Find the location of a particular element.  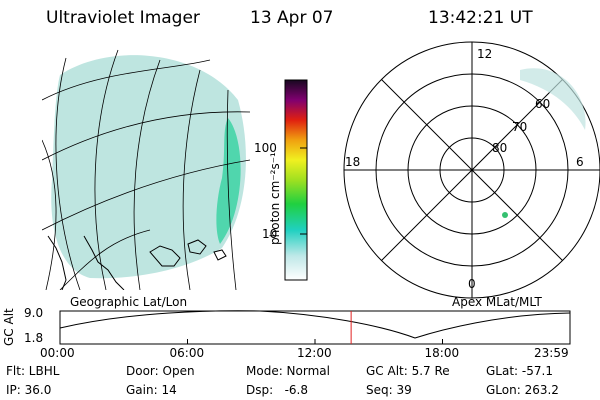

mlt-label-0: 0 is located at coordinates (472, 284).